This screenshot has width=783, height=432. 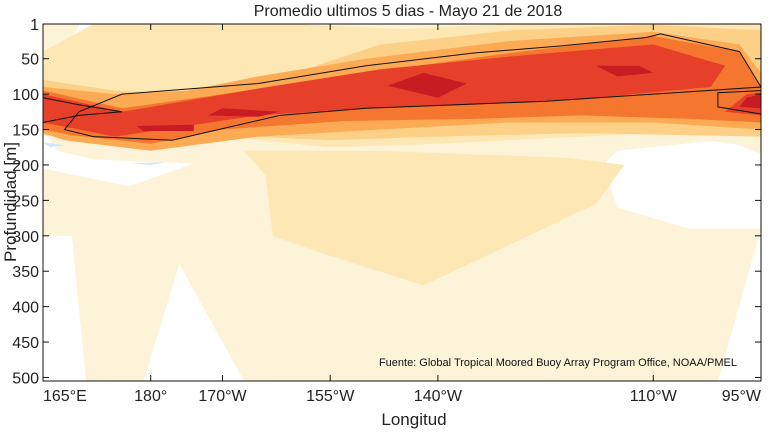 What do you see at coordinates (150, 396) in the screenshot?
I see `x-tick-label: 180°` at bounding box center [150, 396].